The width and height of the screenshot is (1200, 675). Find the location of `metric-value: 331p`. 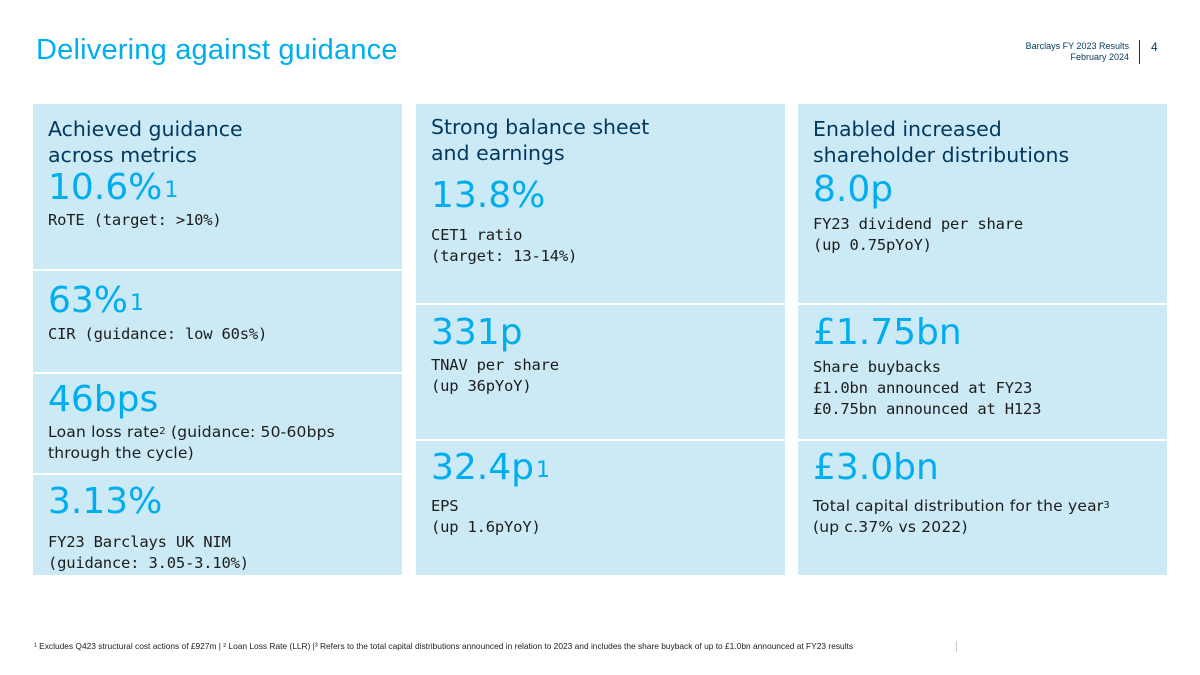

metric-value: 331p is located at coordinates (477, 332).